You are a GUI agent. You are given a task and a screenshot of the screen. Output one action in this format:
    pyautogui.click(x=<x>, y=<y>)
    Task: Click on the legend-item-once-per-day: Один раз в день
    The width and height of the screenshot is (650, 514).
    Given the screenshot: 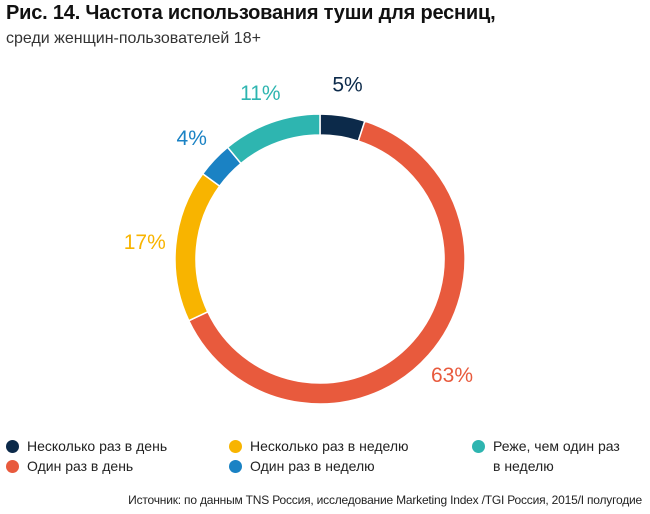 What is the action you would take?
    pyautogui.click(x=69, y=466)
    